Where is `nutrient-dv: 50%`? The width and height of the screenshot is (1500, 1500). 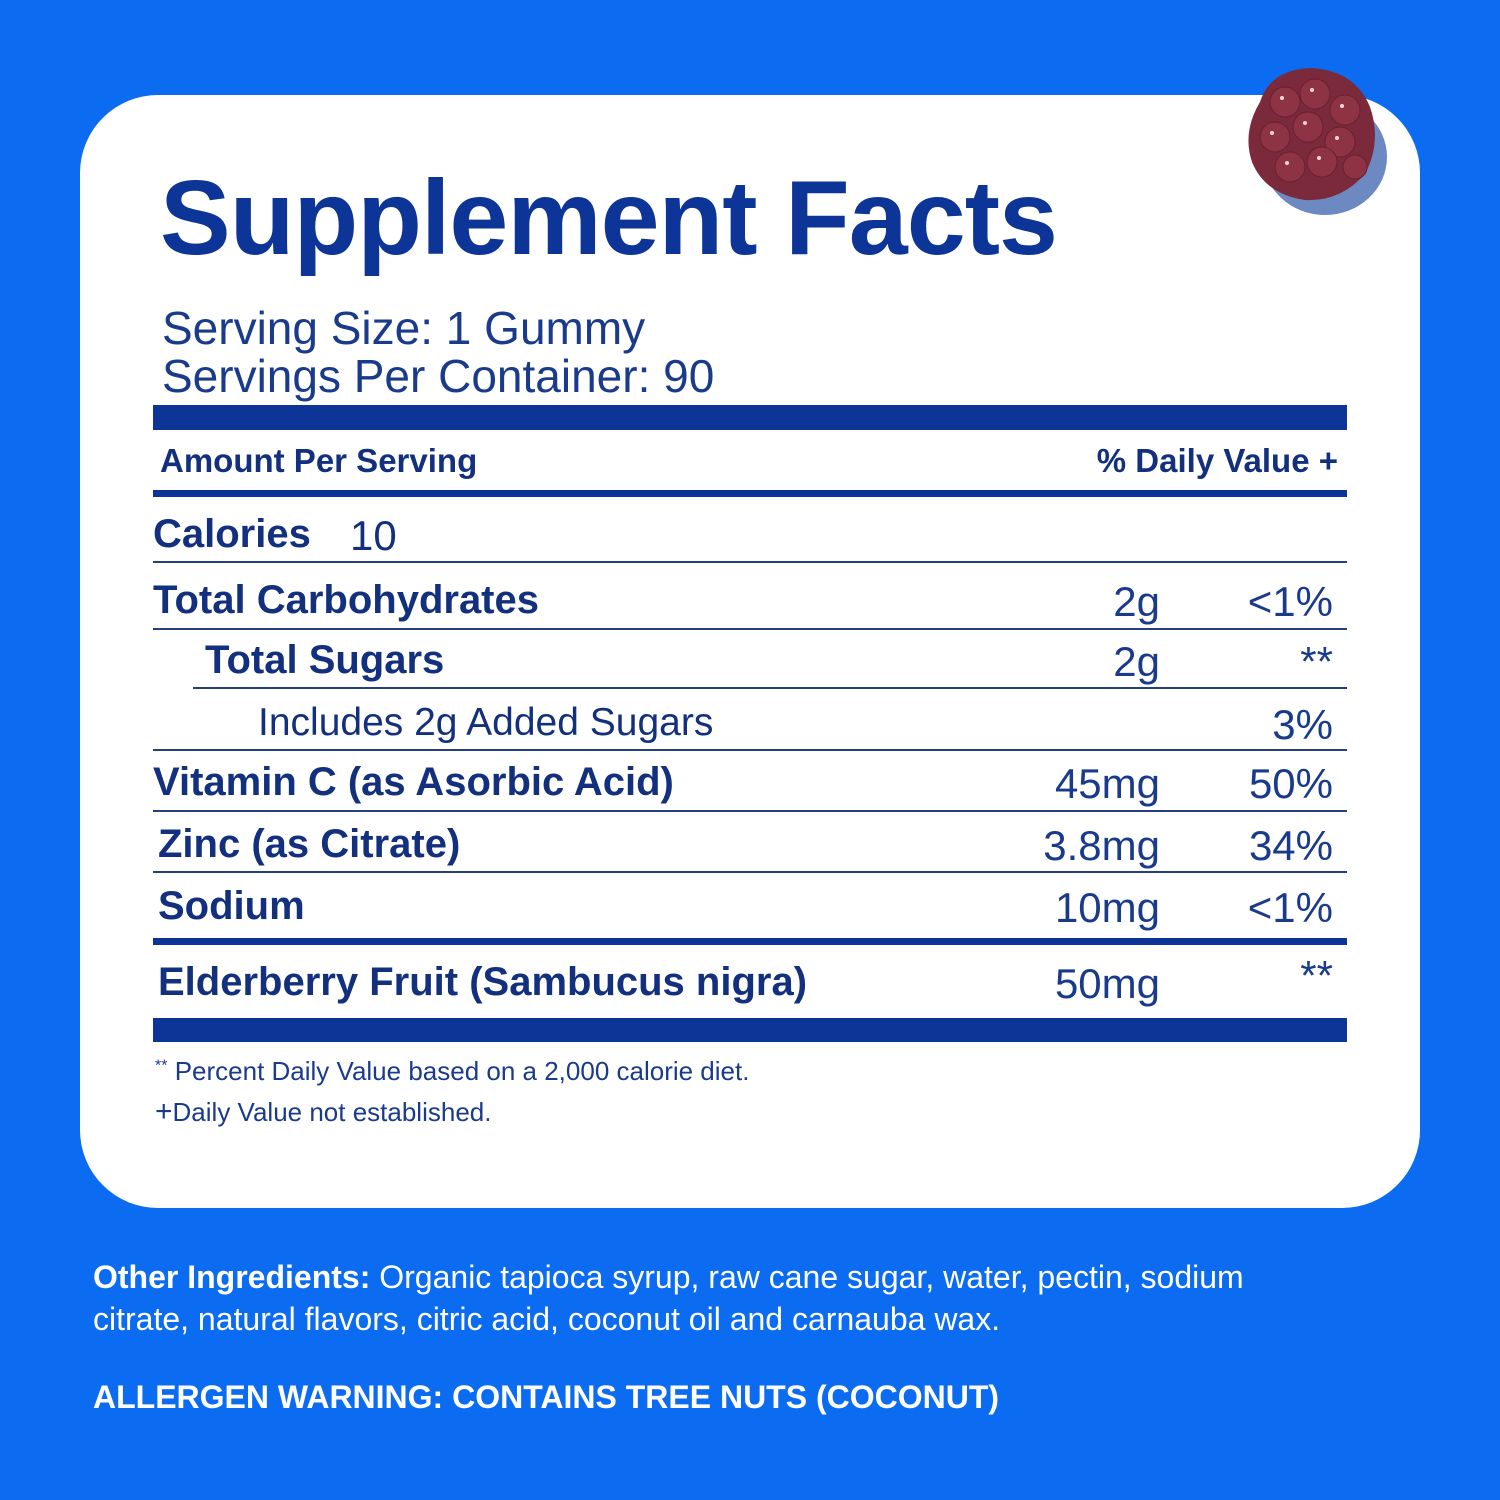 nutrient-dv: 50% is located at coordinates (1290, 783).